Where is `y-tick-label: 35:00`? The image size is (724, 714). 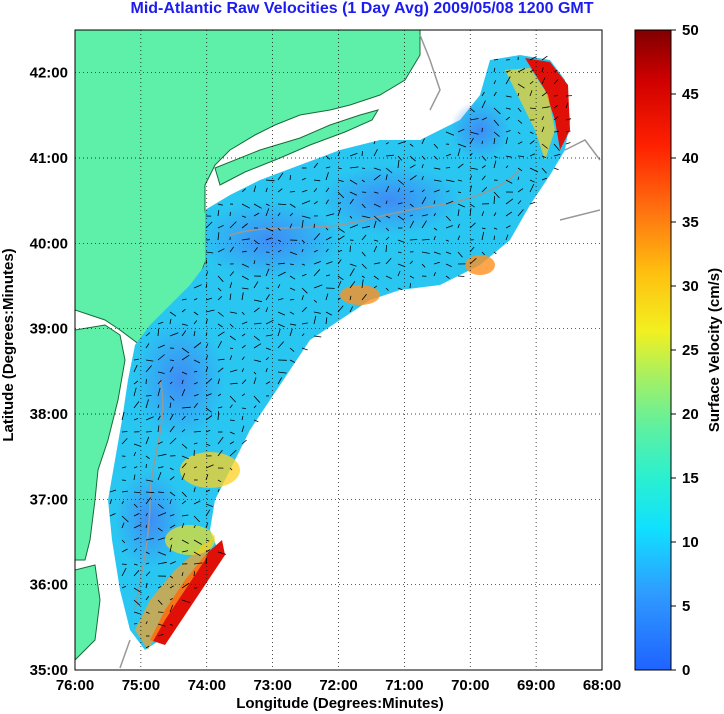
y-tick-label: 35:00 is located at coordinates (49, 670).